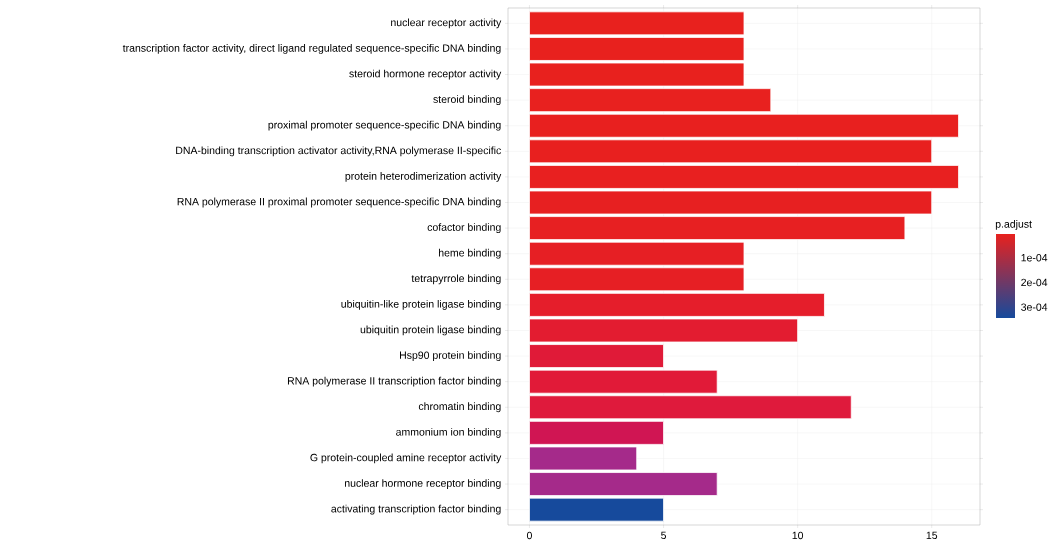 This screenshot has height=544, width=1053. Describe the element at coordinates (394, 381) in the screenshot. I see `y-tick-label: RNA polymerase II transcription factor binding` at that location.